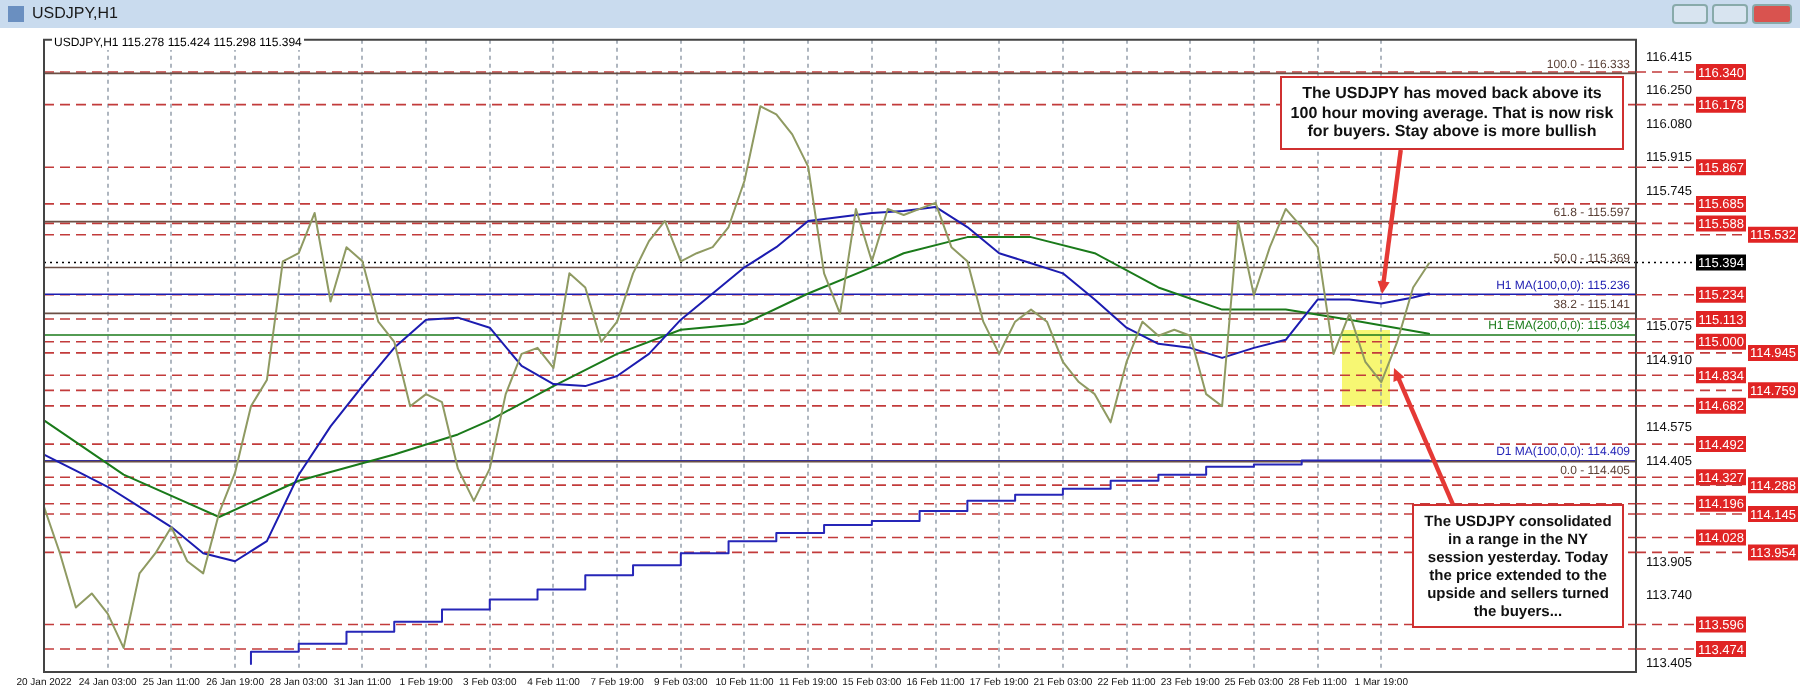 Image resolution: width=1800 pixels, height=692 pixels. I want to click on annotation: The USDJPY has moved back above its 100 hour moving average. That is now risk for buyers. Stay above is more bullish, so click(1452, 113).